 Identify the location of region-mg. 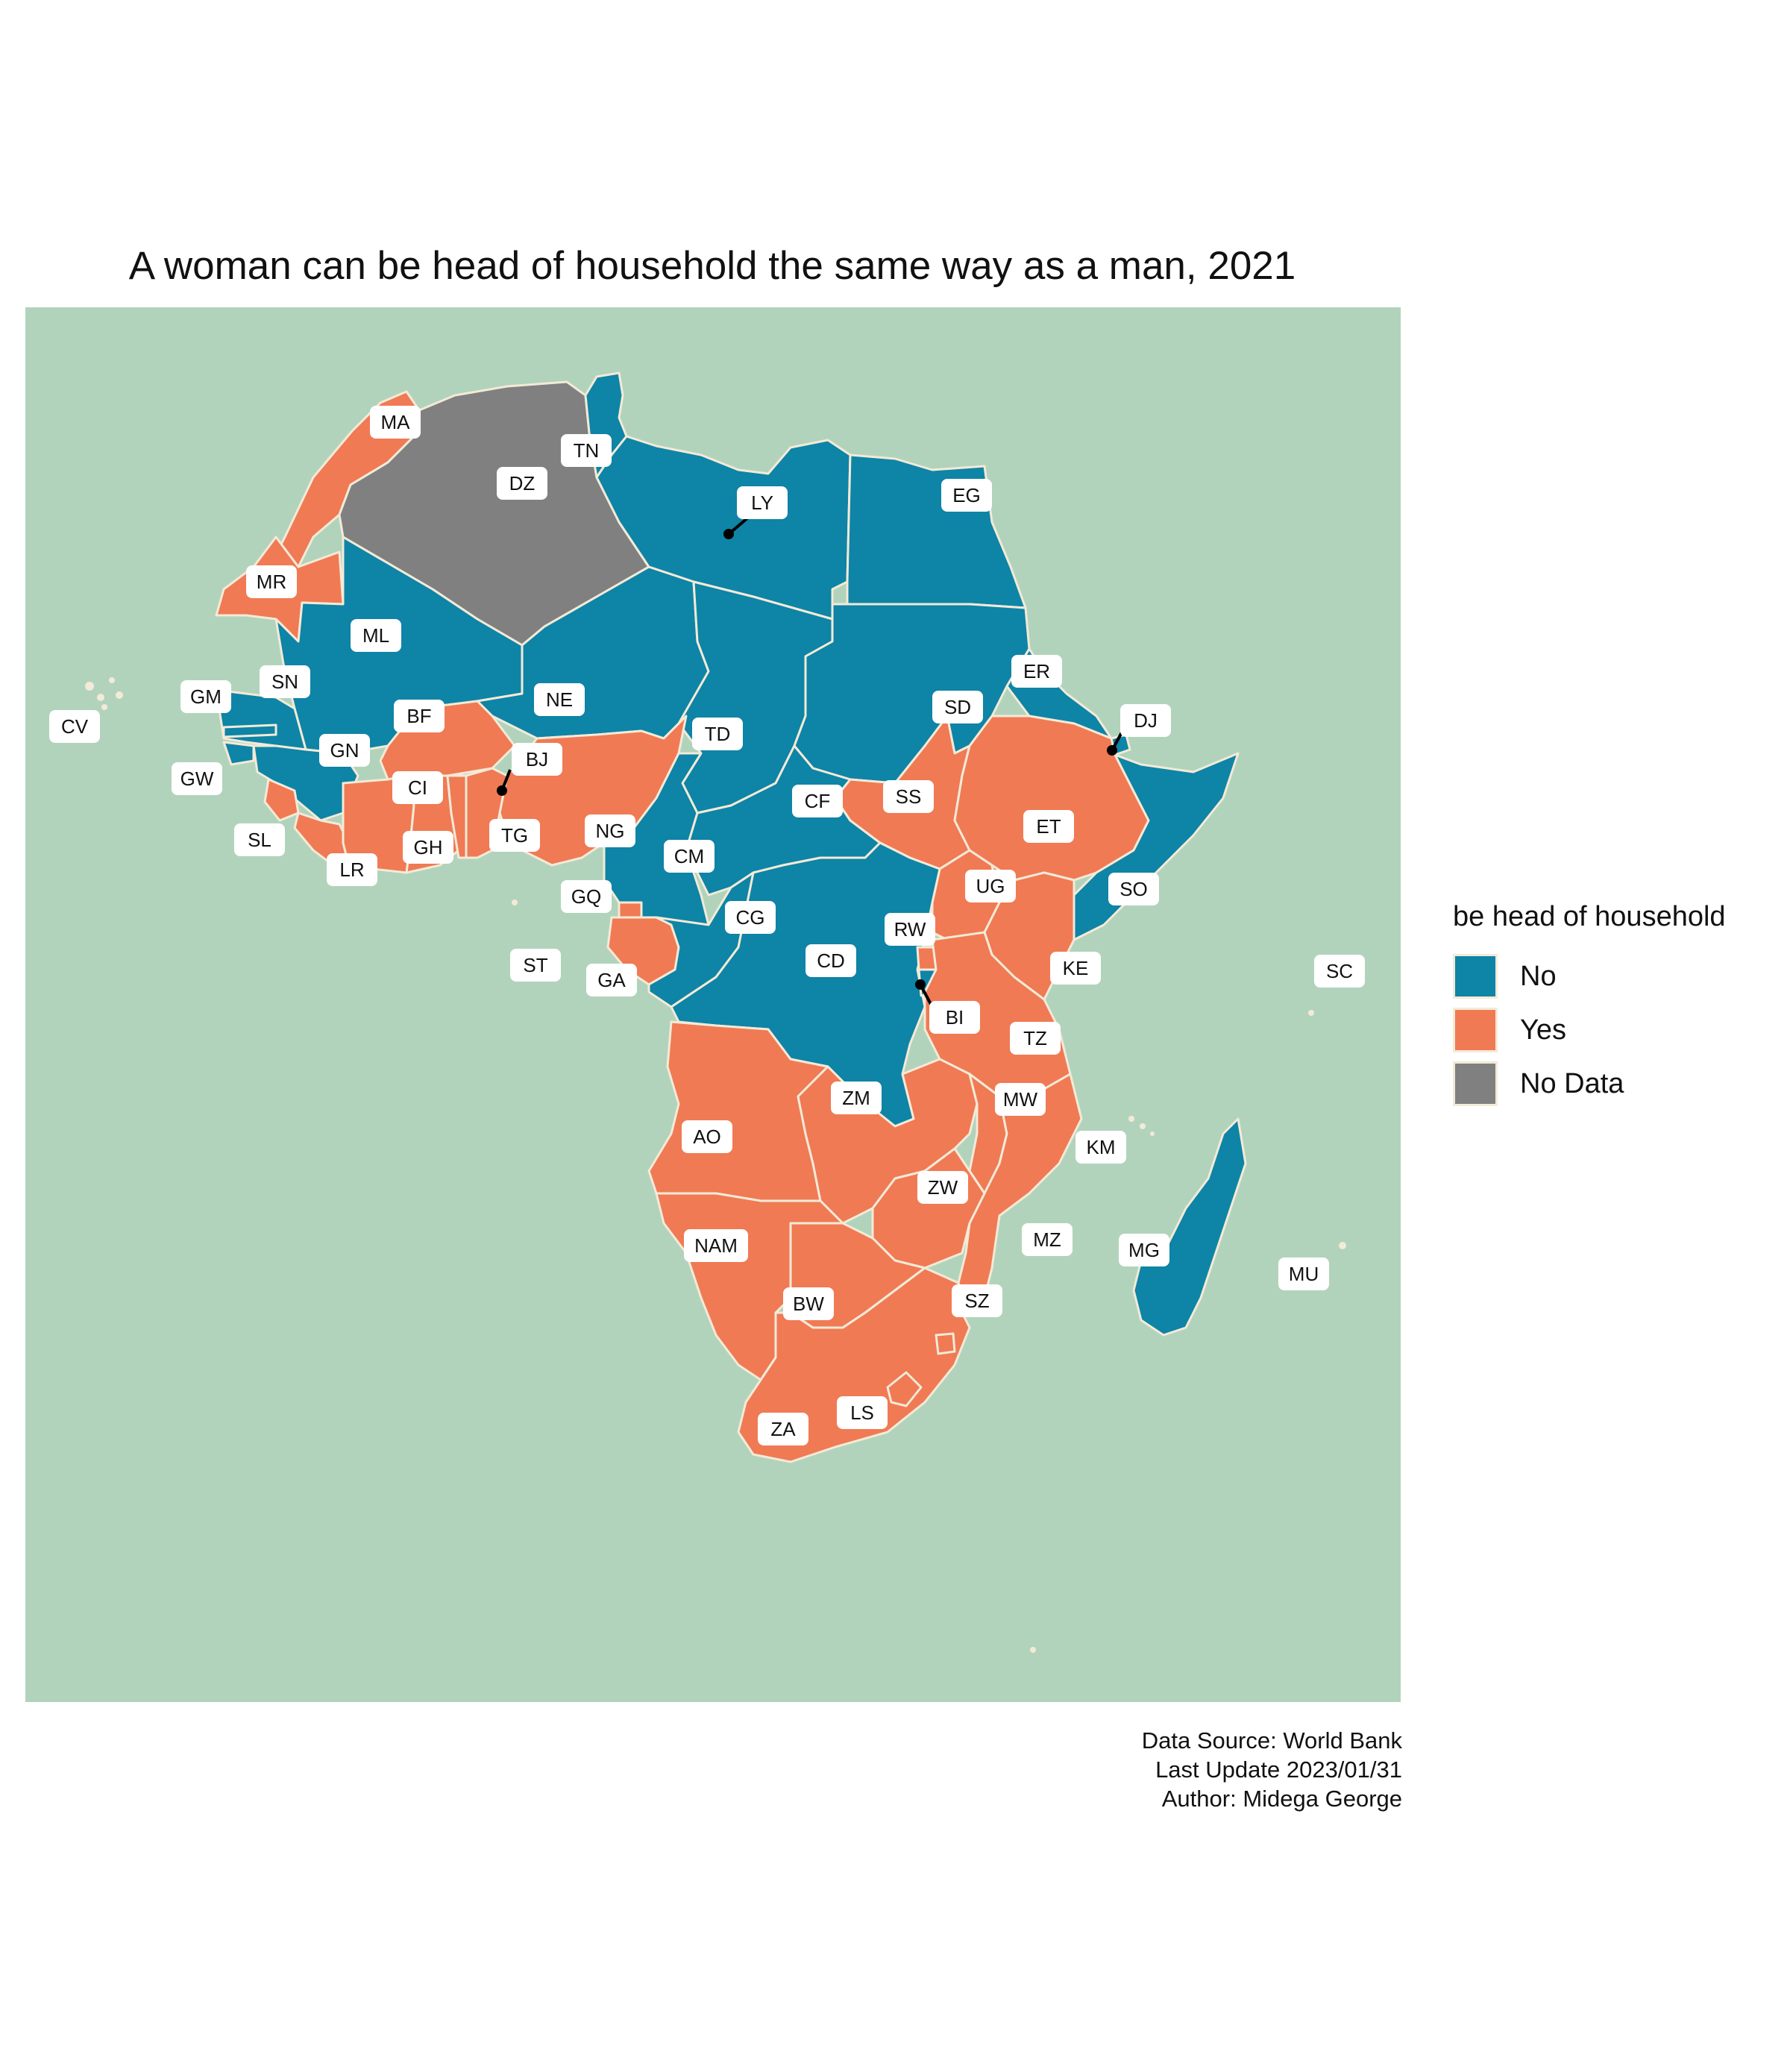
(1189, 1227).